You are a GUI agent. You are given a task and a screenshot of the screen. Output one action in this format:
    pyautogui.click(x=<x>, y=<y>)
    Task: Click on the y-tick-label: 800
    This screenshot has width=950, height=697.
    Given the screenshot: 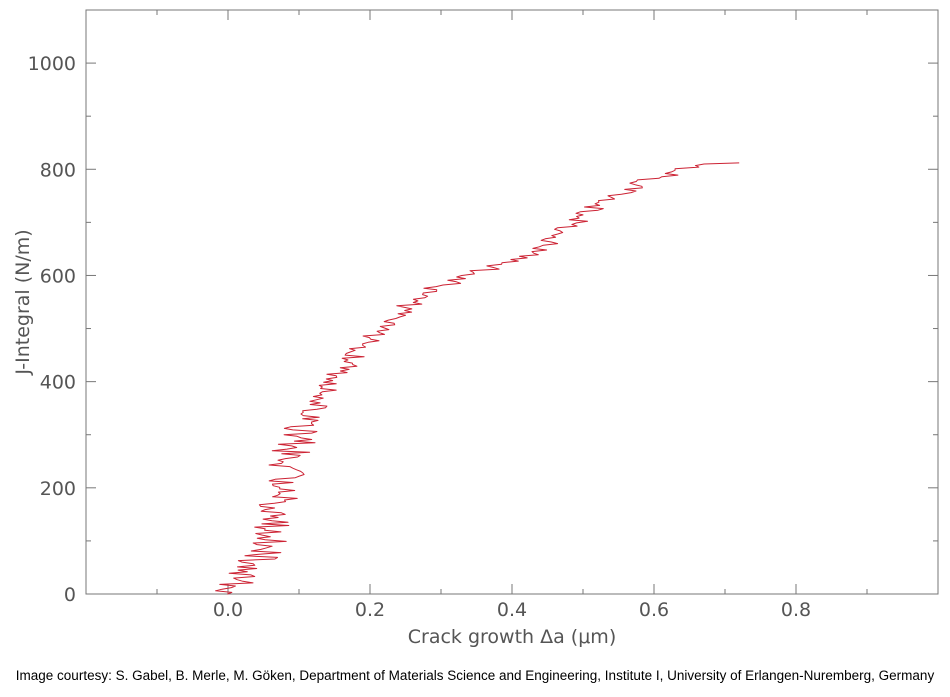 What is the action you would take?
    pyautogui.click(x=58, y=170)
    